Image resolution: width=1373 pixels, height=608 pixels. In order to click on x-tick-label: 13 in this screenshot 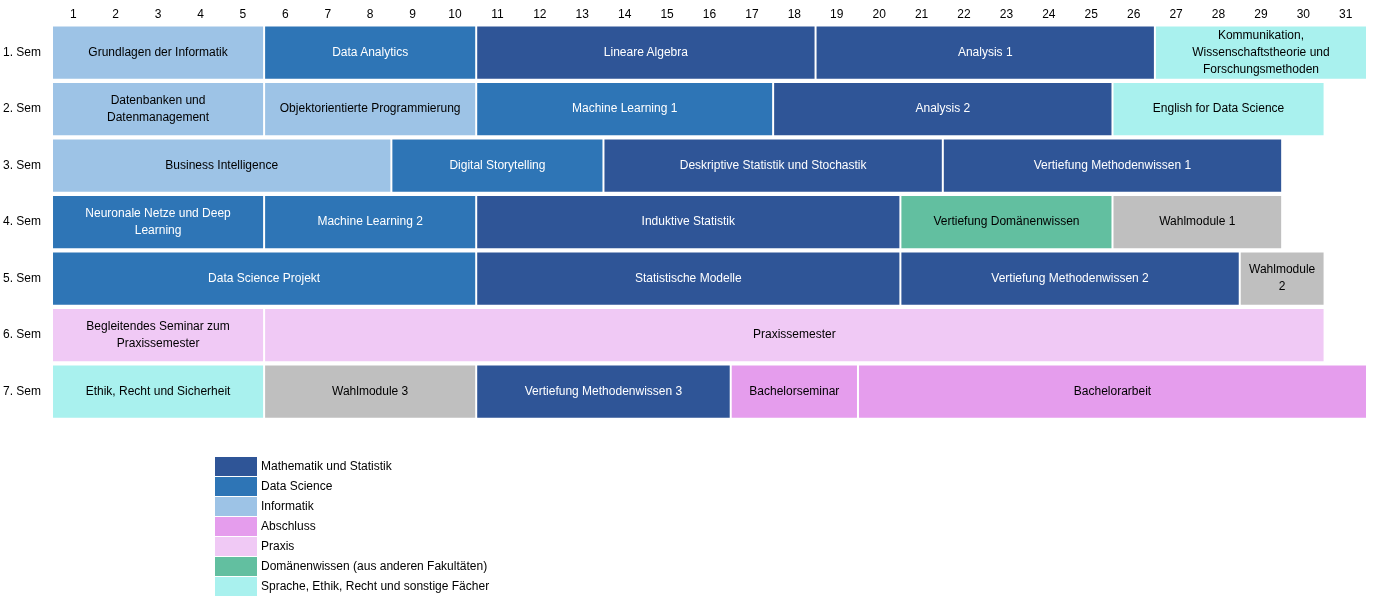, I will do `click(582, 13)`.